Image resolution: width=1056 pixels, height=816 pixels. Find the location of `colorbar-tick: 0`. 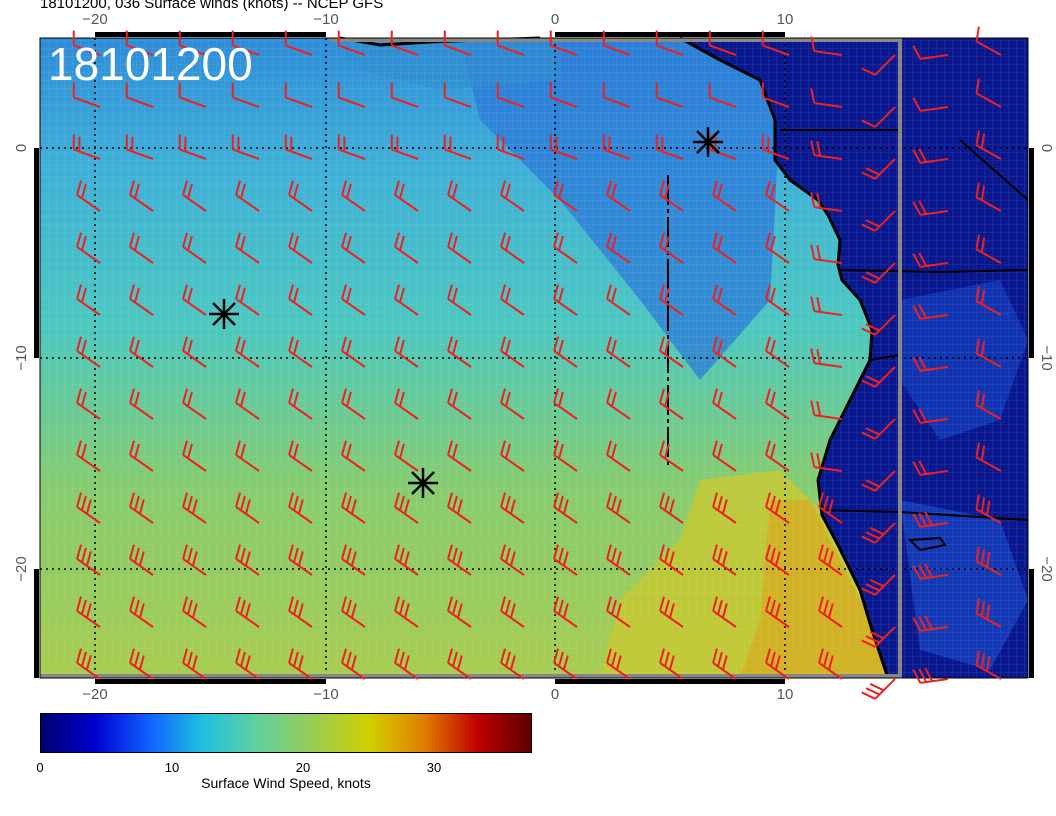

colorbar-tick: 0 is located at coordinates (40, 767).